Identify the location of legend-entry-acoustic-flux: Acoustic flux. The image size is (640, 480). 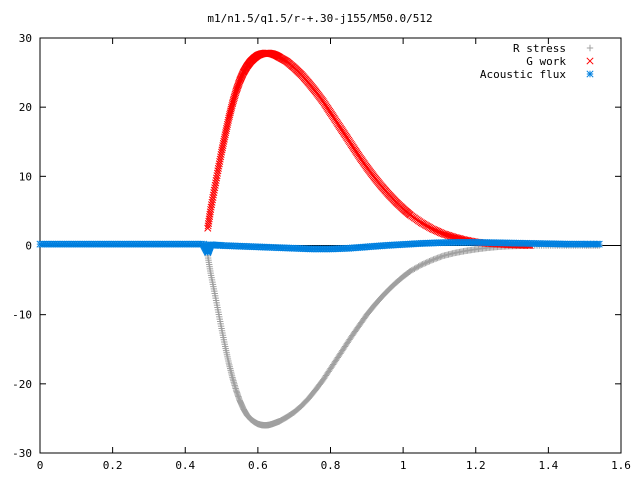
(537, 74).